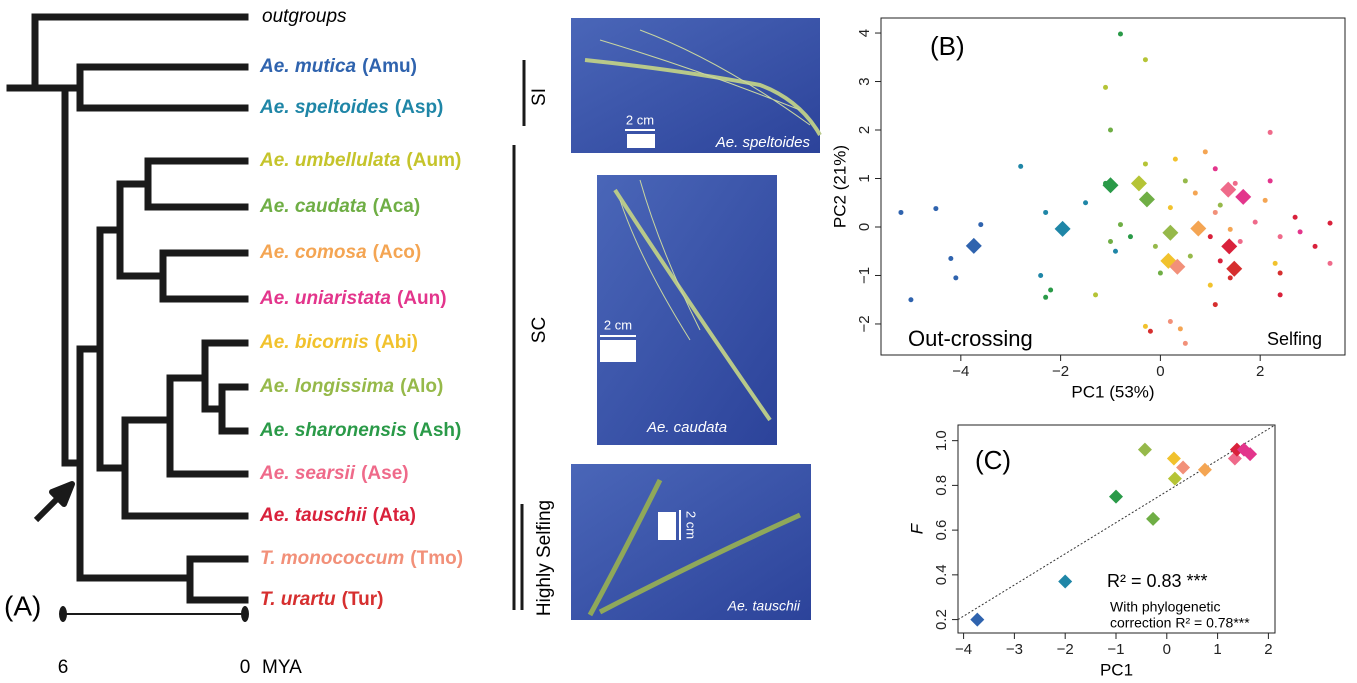 The height and width of the screenshot is (683, 1357). Describe the element at coordinates (322, 599) in the screenshot. I see `leaf-label: T. urartu (Tur)` at that location.